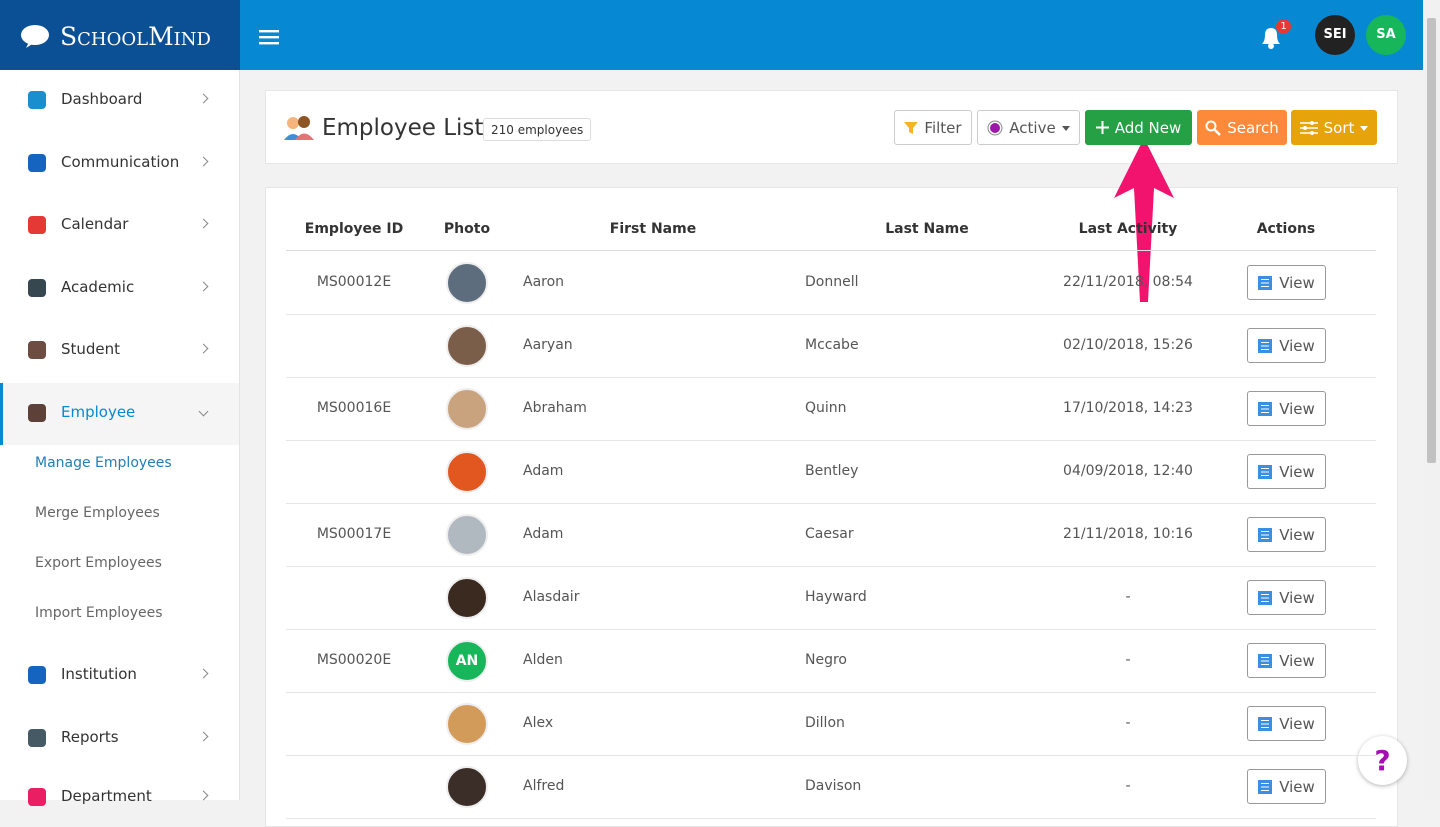 This screenshot has height=827, width=1440. Describe the element at coordinates (1128, 282) in the screenshot. I see `last-activity: 22/11/2018, 08:54` at that location.